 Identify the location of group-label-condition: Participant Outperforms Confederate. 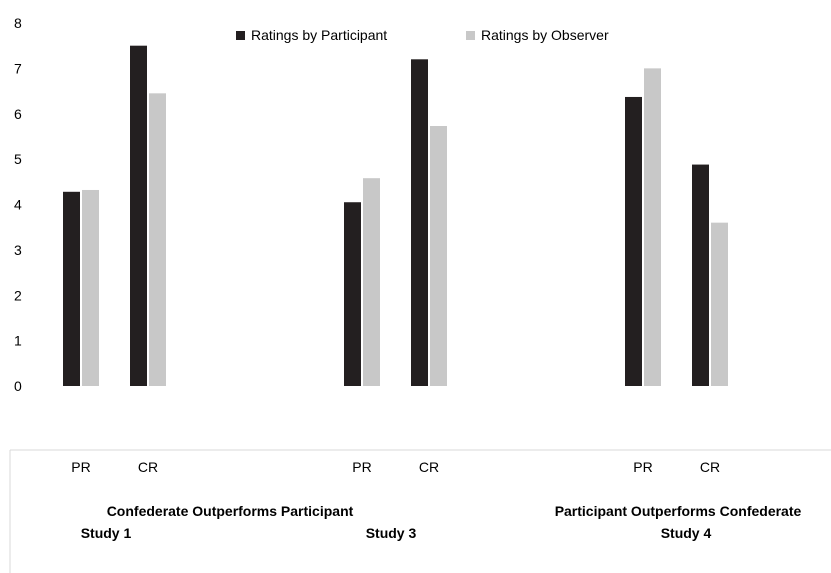
(678, 511).